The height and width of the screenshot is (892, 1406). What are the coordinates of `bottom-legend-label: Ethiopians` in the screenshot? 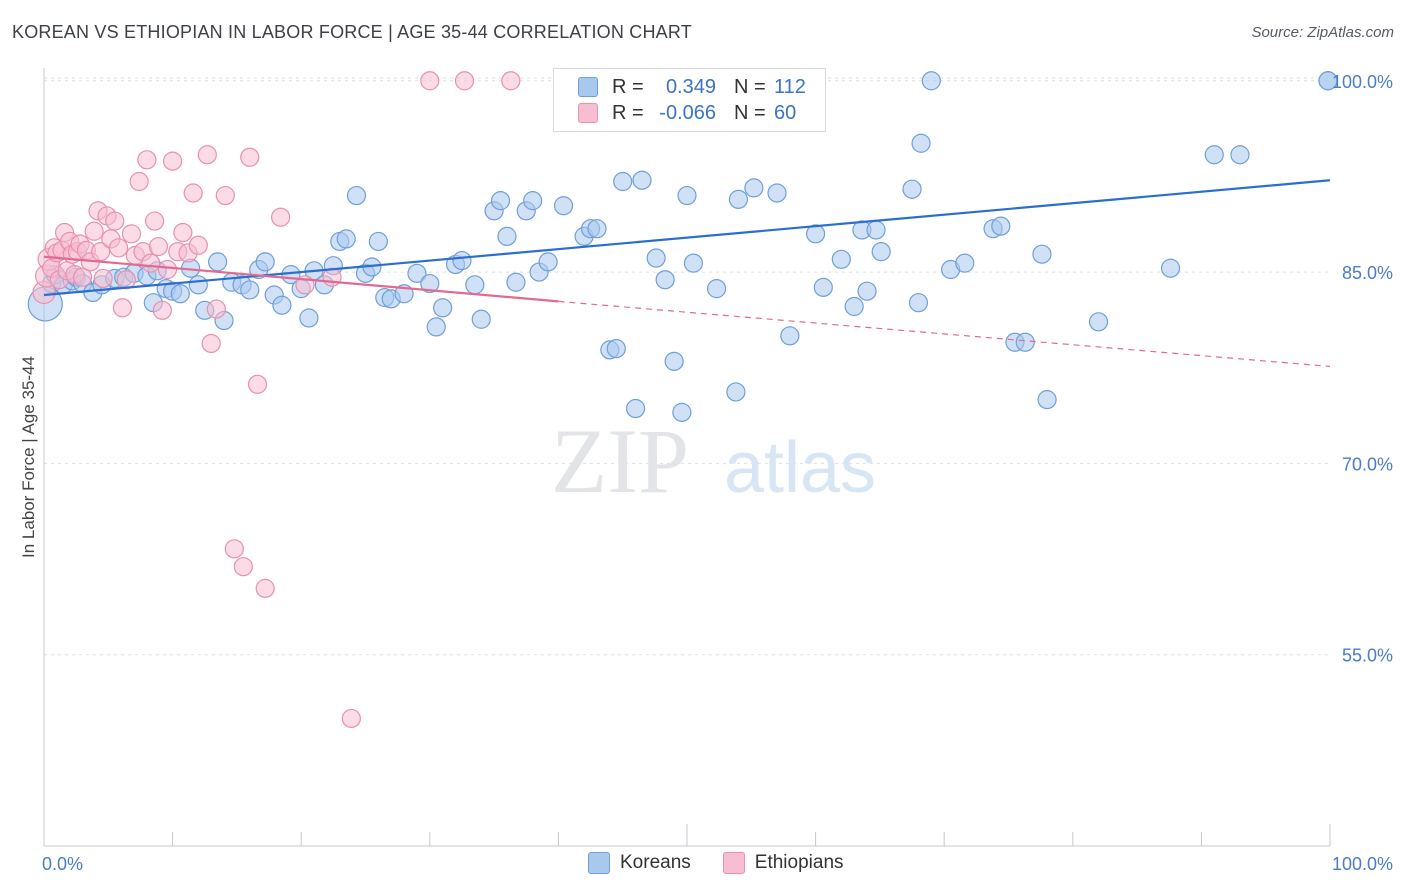 It's located at (799, 862).